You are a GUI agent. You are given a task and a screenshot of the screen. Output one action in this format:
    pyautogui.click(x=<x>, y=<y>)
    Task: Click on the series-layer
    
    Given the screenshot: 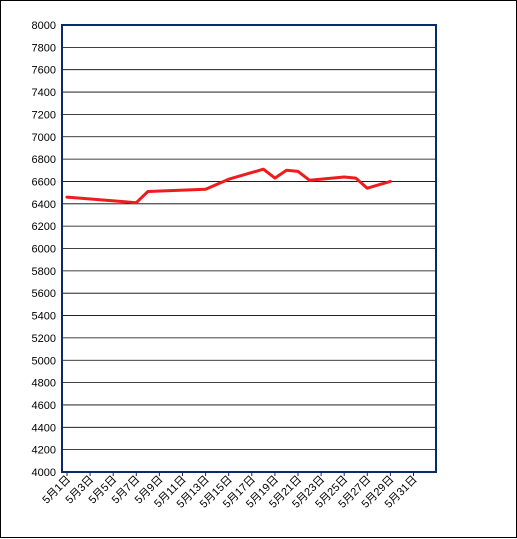 What is the action you would take?
    pyautogui.click(x=228, y=186)
    